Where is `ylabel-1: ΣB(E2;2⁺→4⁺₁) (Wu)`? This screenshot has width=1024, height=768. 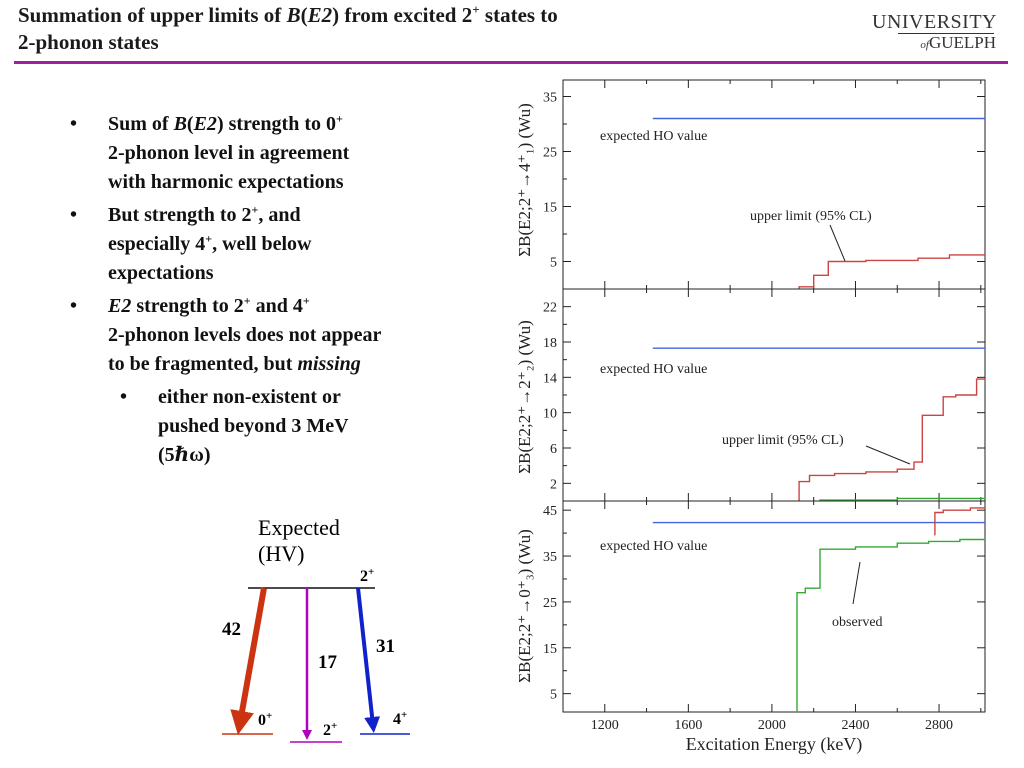 ylabel-1: ΣB(E2;2⁺→4⁺₁) (Wu) is located at coordinates (524, 179).